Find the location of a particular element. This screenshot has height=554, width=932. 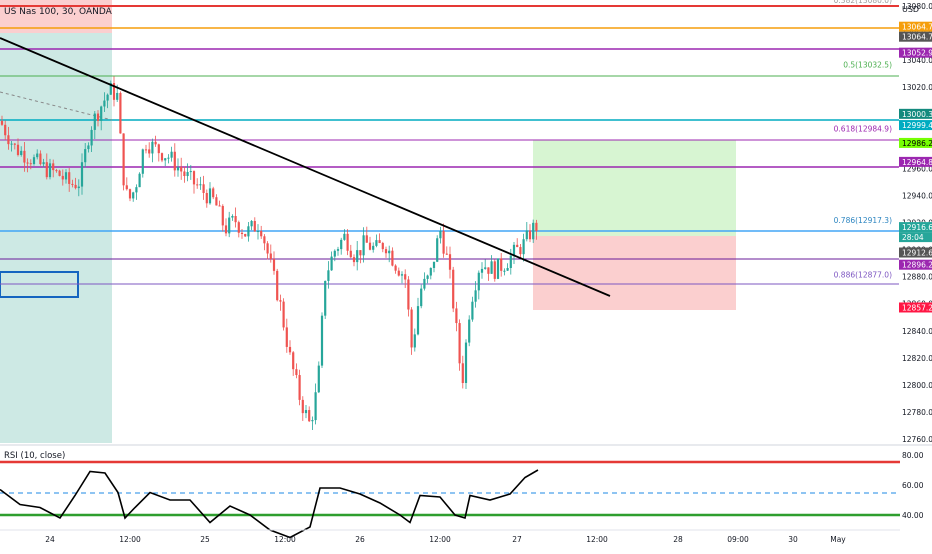

fib-label: 0.5(13032.5) is located at coordinates (867, 64).